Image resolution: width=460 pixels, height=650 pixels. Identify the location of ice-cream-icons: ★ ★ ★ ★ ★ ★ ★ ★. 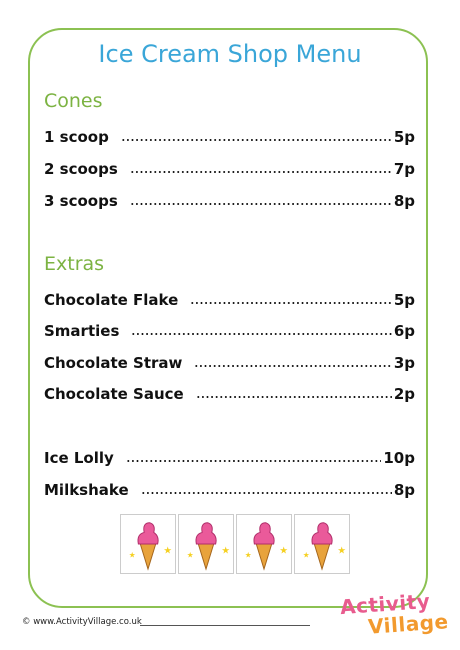
(235, 544).